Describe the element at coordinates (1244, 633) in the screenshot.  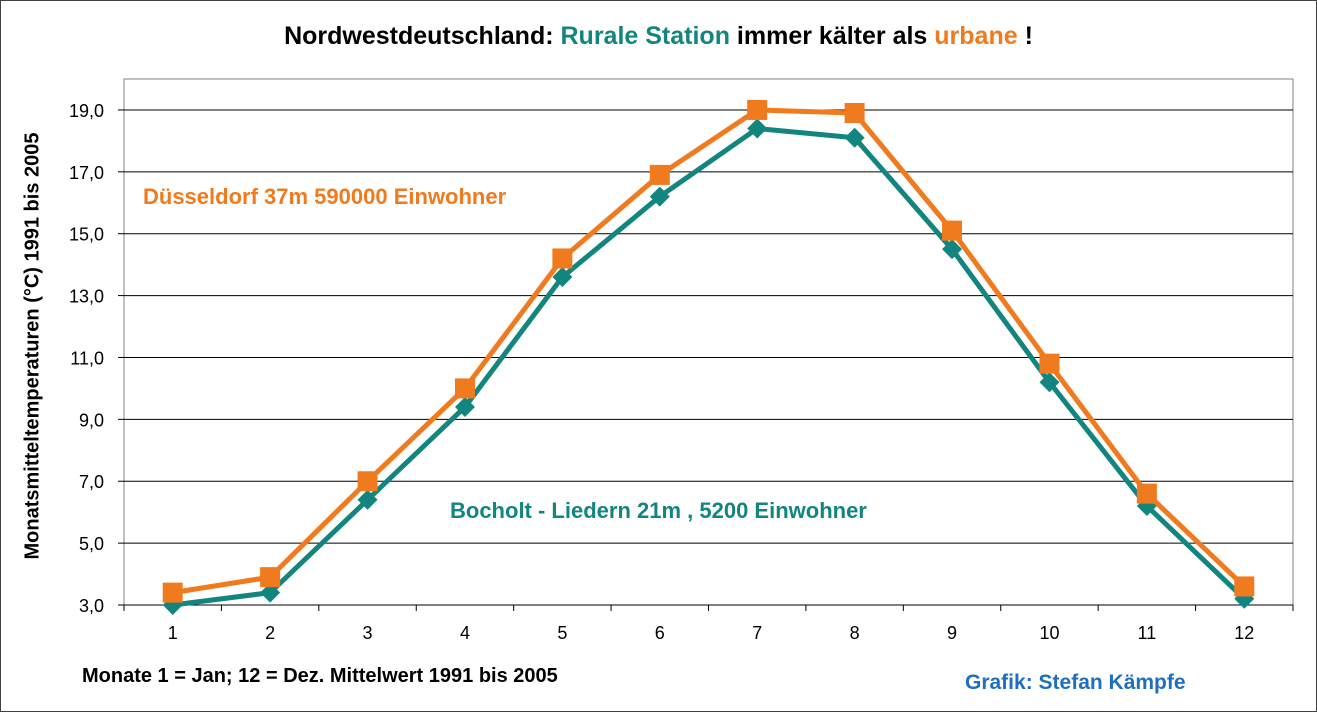
I see `x-tick-label: 12` at that location.